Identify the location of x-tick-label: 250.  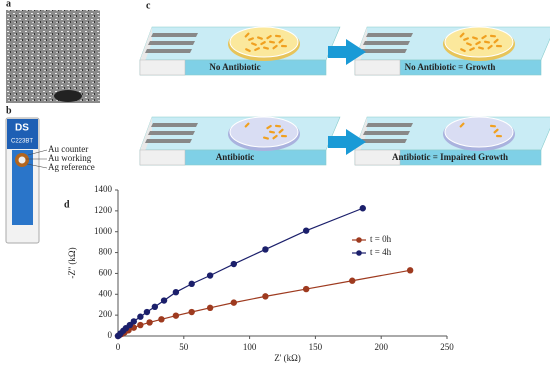
(447, 347).